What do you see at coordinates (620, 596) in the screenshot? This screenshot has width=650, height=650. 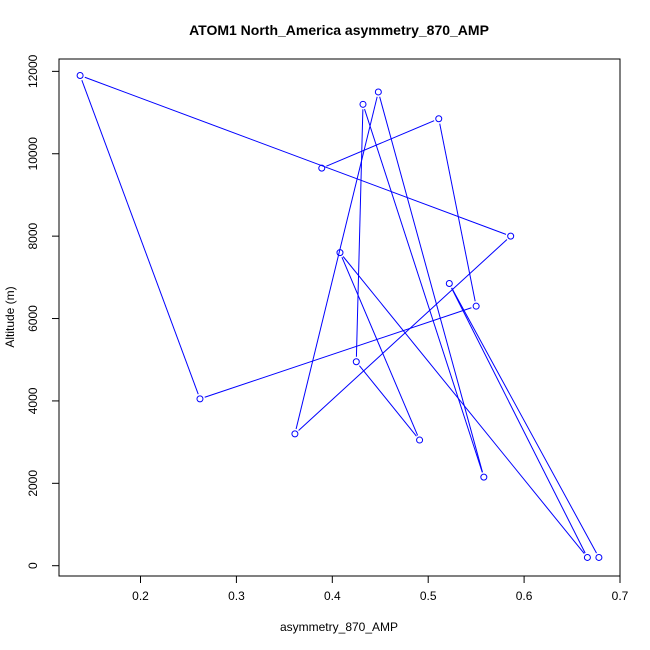 I see `x-tick-label: 0.7` at bounding box center [620, 596].